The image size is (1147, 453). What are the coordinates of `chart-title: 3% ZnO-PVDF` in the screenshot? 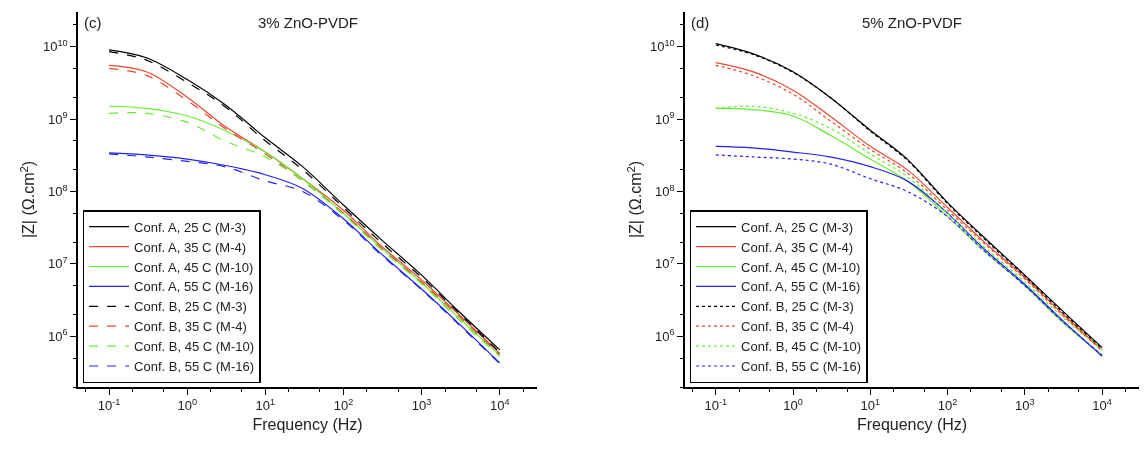 It's located at (308, 22).